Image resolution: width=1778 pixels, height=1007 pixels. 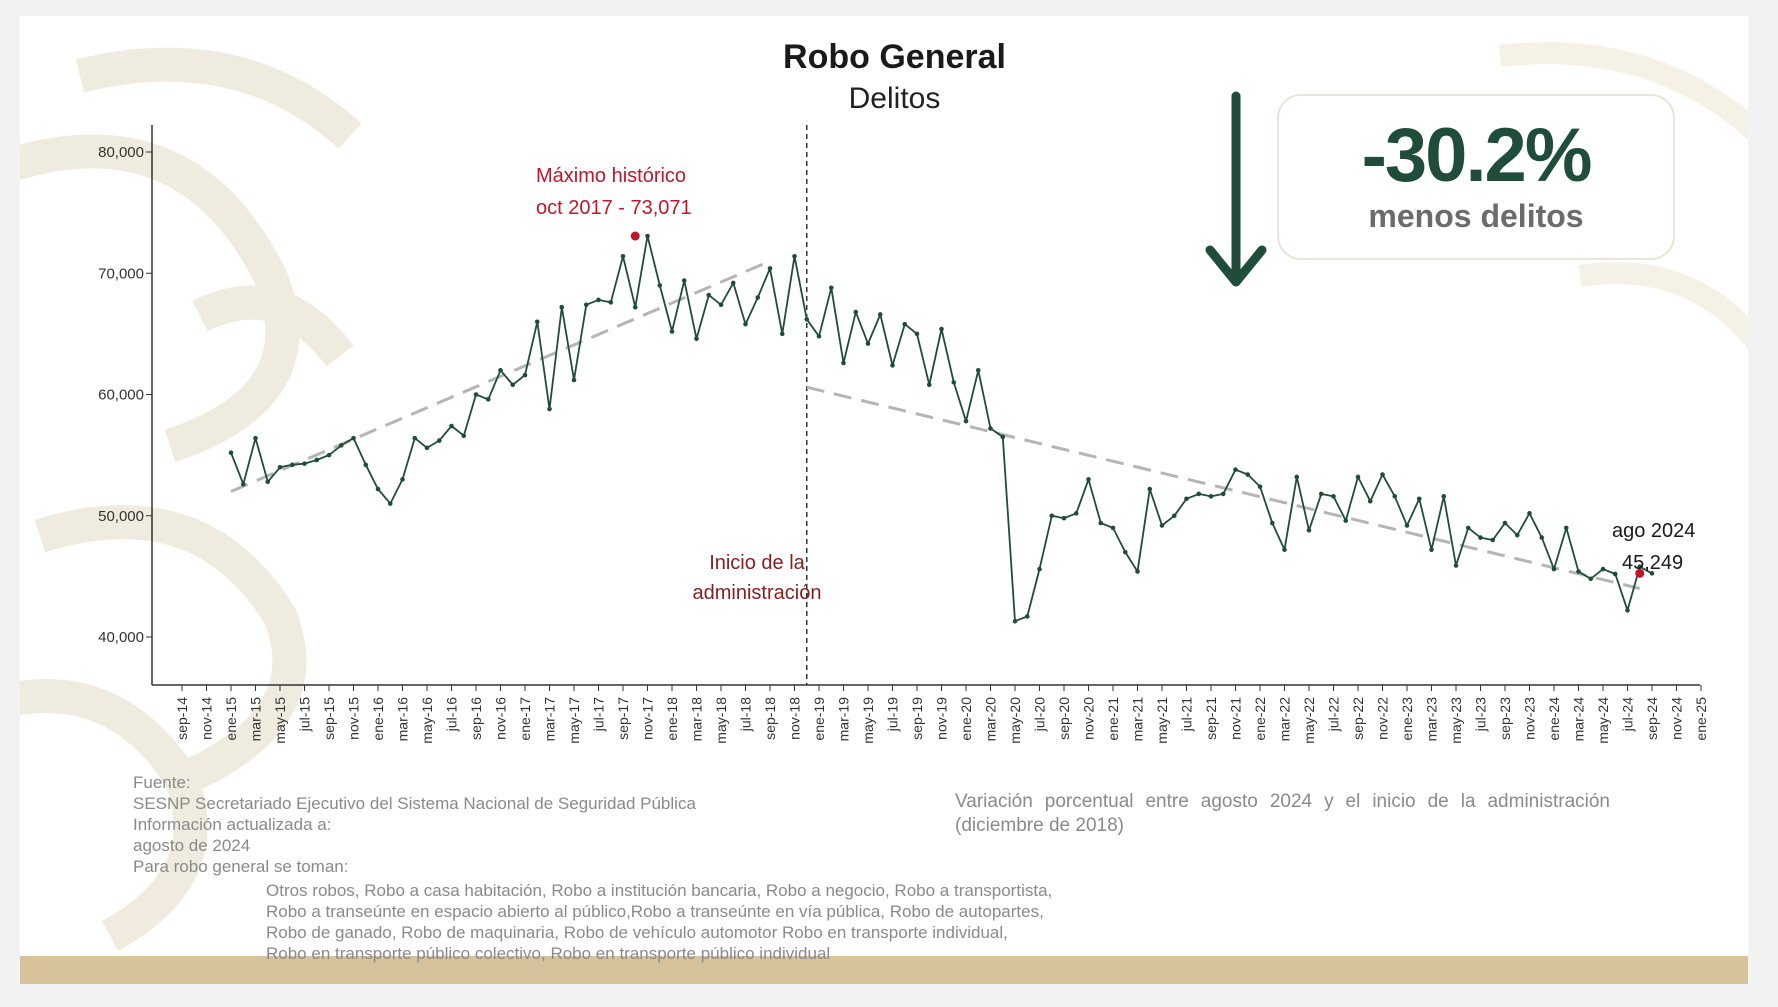 I want to click on end-annotation-line1: ago 2024, so click(x=1654, y=531).